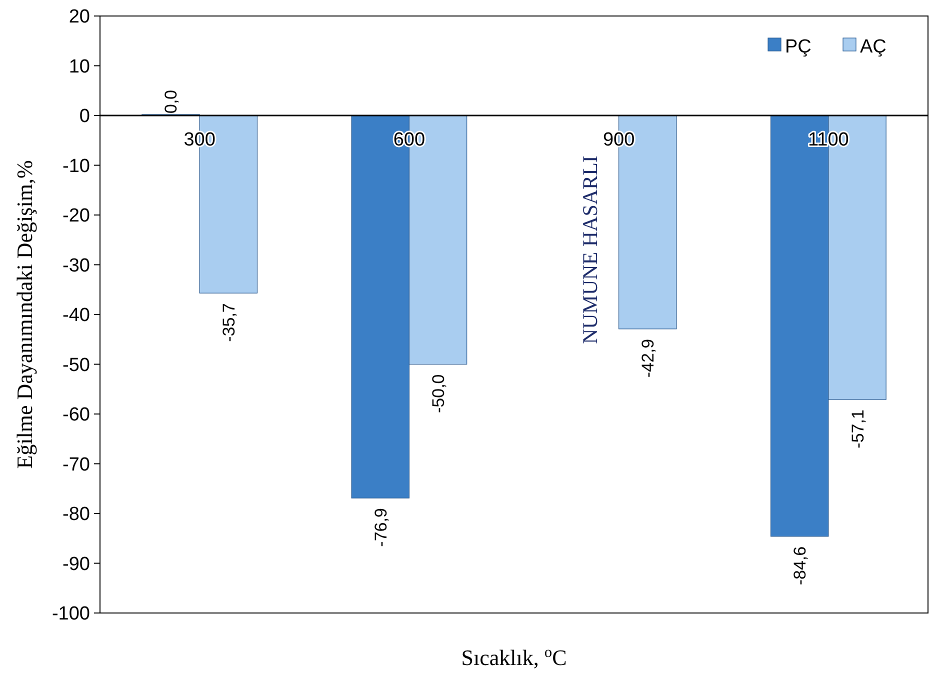  What do you see at coordinates (380, 527) in the screenshot?
I see `data-label: -76,9` at bounding box center [380, 527].